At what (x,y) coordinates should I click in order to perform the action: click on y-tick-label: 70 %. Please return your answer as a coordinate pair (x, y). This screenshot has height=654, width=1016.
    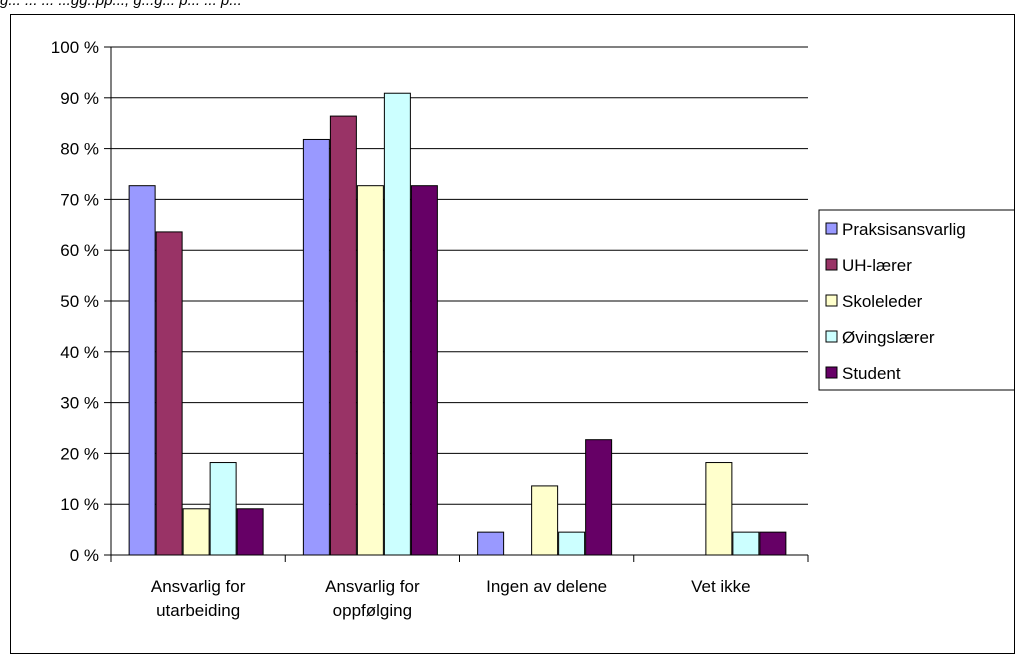
    Looking at the image, I should click on (79, 199).